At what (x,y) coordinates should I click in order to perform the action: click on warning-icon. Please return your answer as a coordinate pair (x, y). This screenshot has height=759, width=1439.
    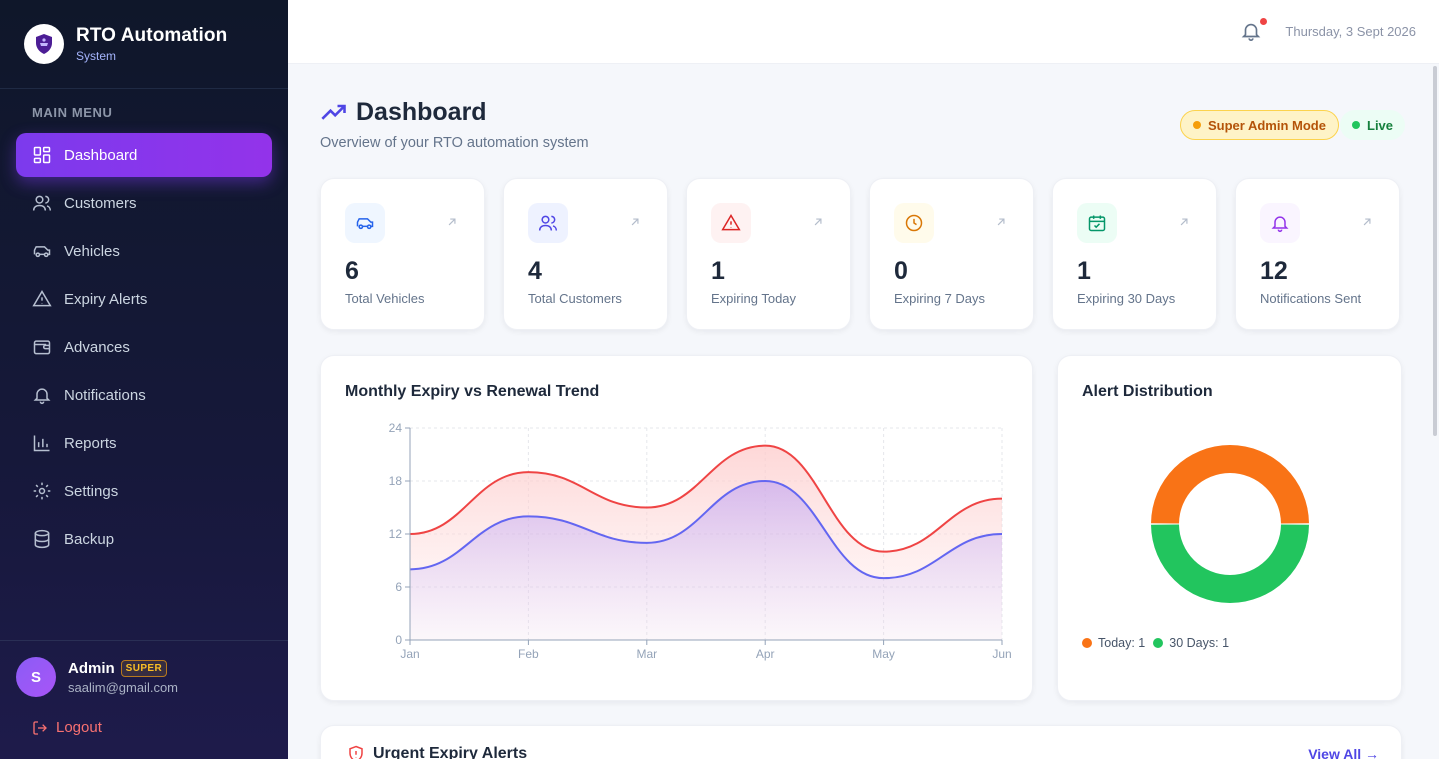
    Looking at the image, I should click on (42, 298).